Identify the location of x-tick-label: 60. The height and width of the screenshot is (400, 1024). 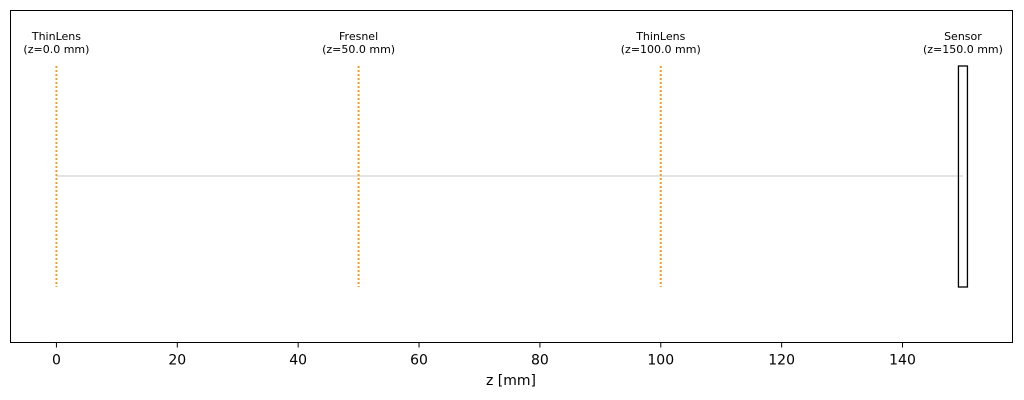
(419, 361).